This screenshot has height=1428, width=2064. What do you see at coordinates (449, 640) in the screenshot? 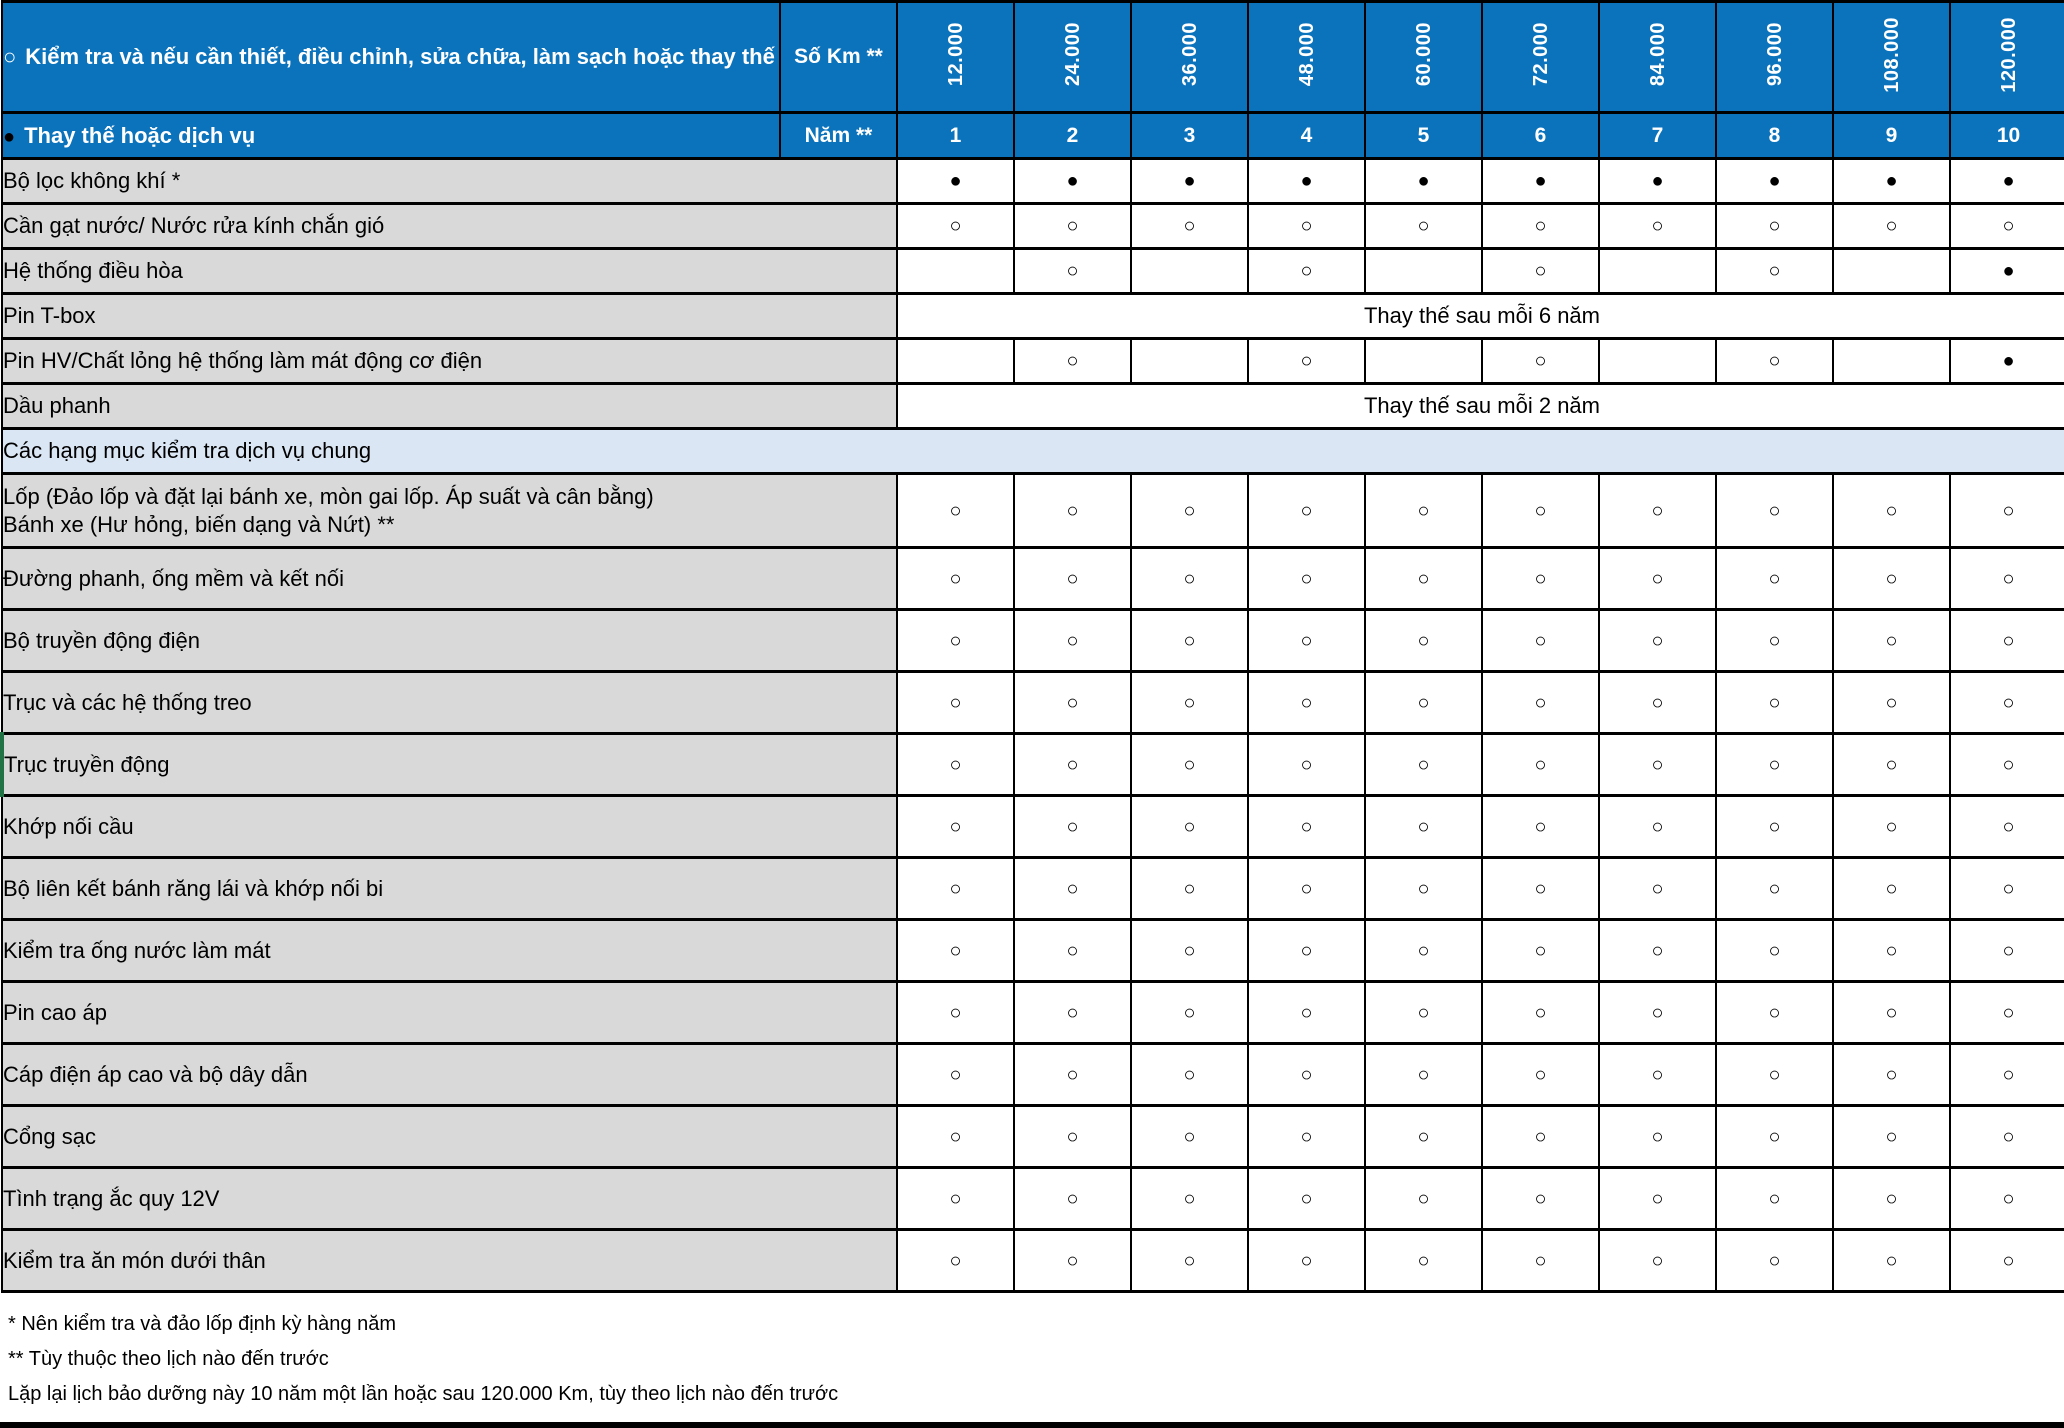
I see `item-label: Bộ truyền động điện` at bounding box center [449, 640].